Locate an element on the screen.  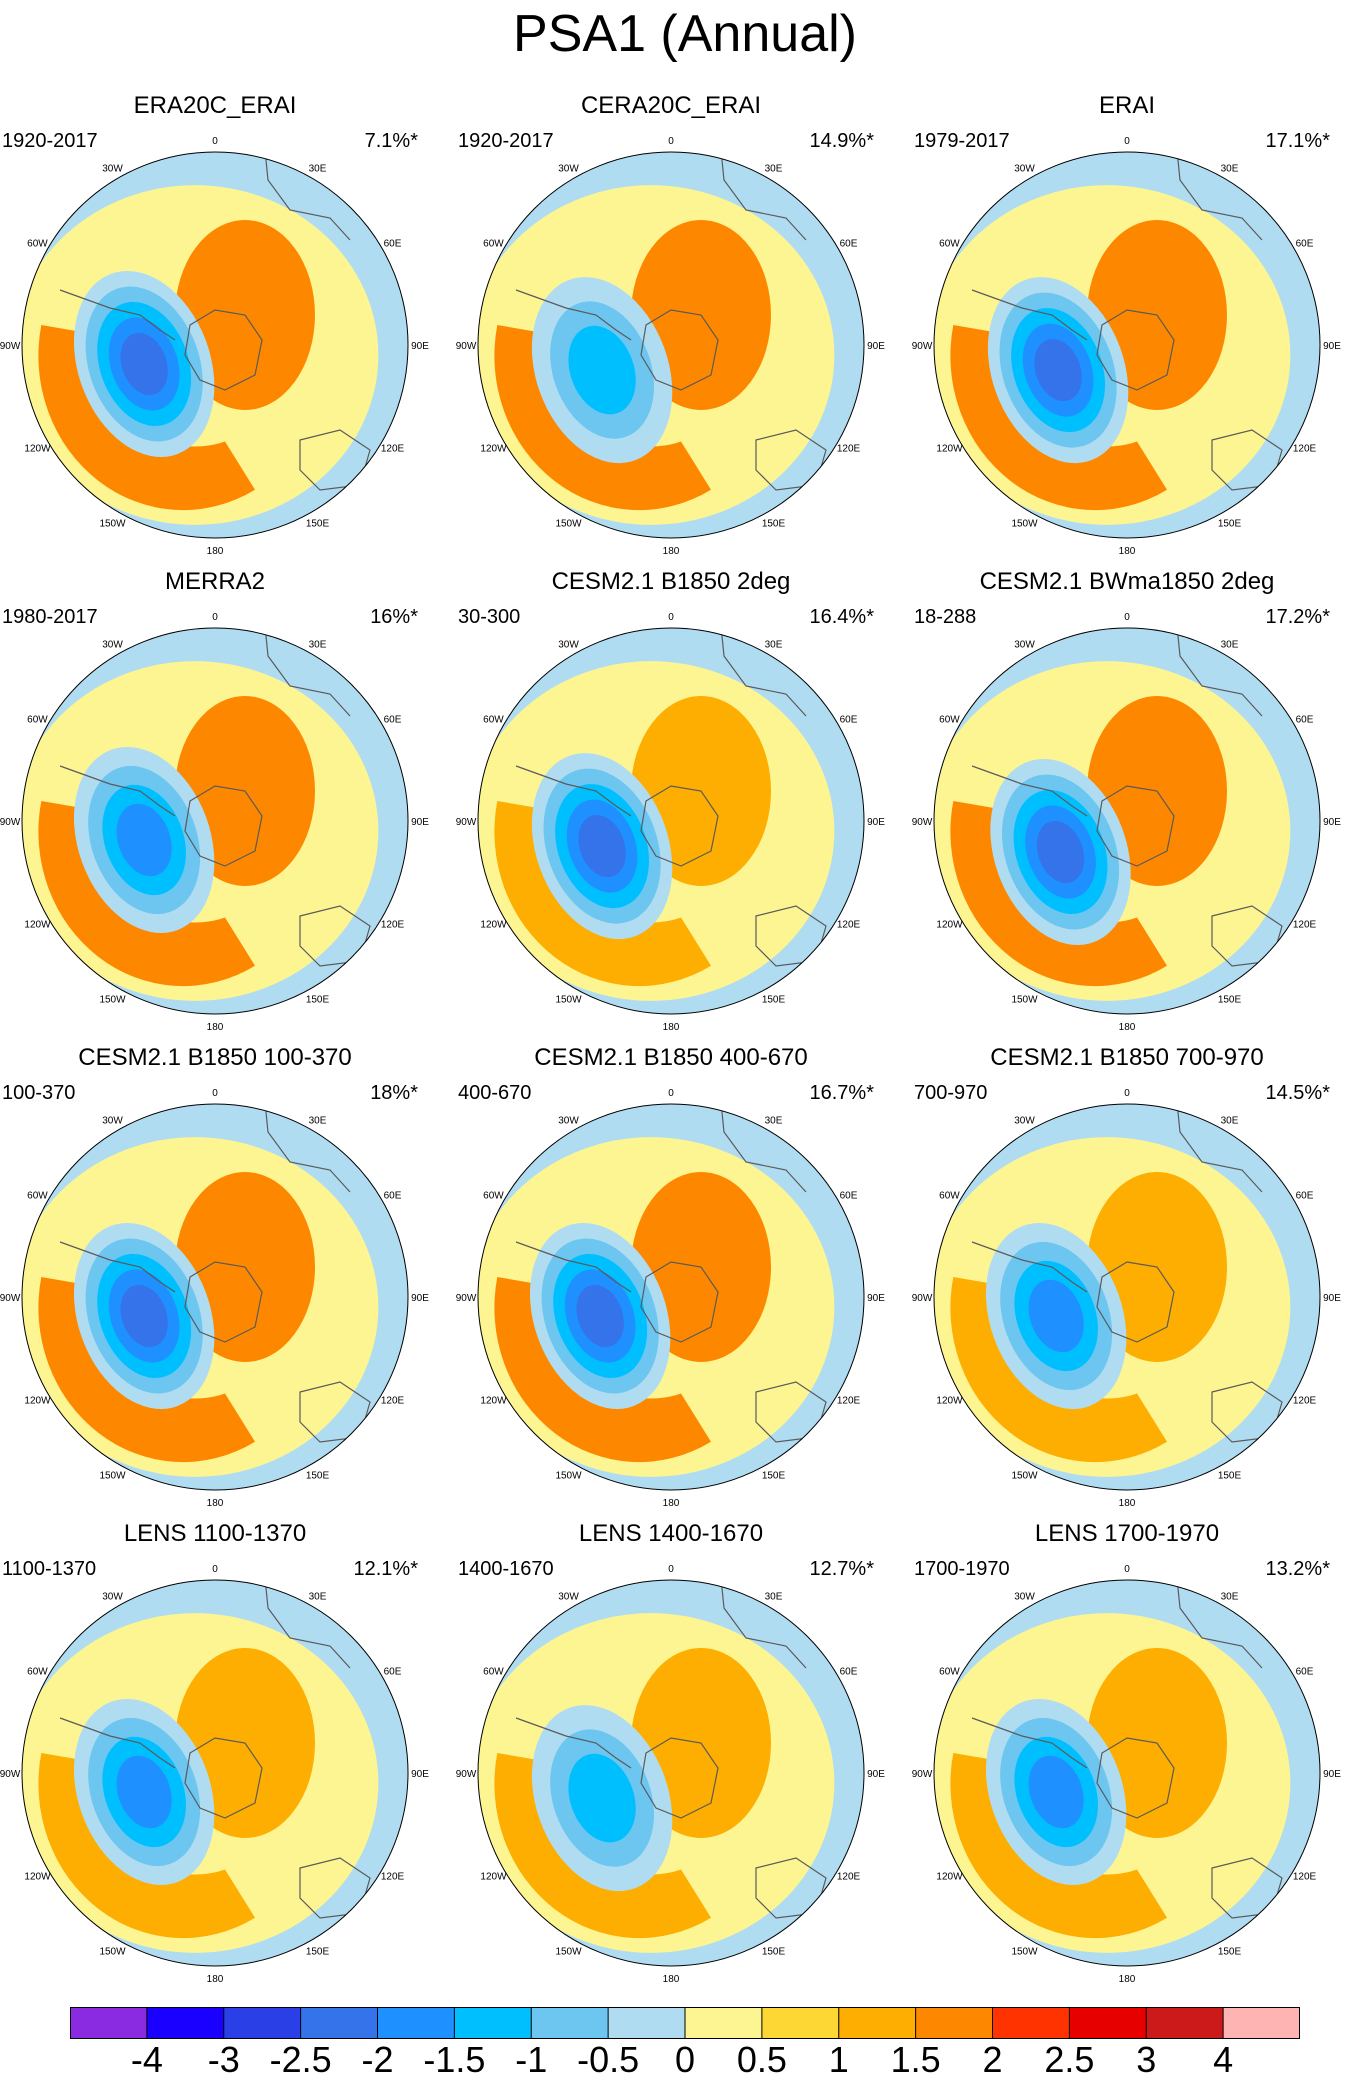
colorbar-tick-label: 0.5 is located at coordinates (761, 2059).